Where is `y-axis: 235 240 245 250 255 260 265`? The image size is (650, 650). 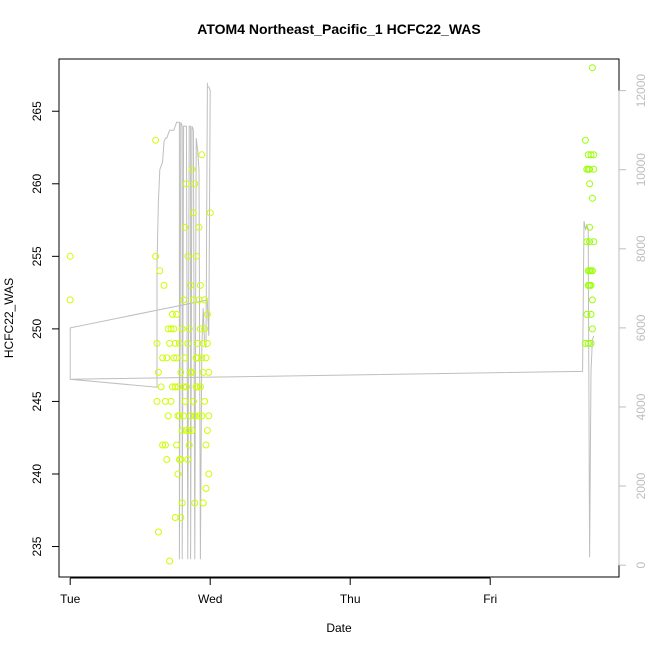 y-axis: 235 240 245 250 255 260 265 is located at coordinates (45, 329).